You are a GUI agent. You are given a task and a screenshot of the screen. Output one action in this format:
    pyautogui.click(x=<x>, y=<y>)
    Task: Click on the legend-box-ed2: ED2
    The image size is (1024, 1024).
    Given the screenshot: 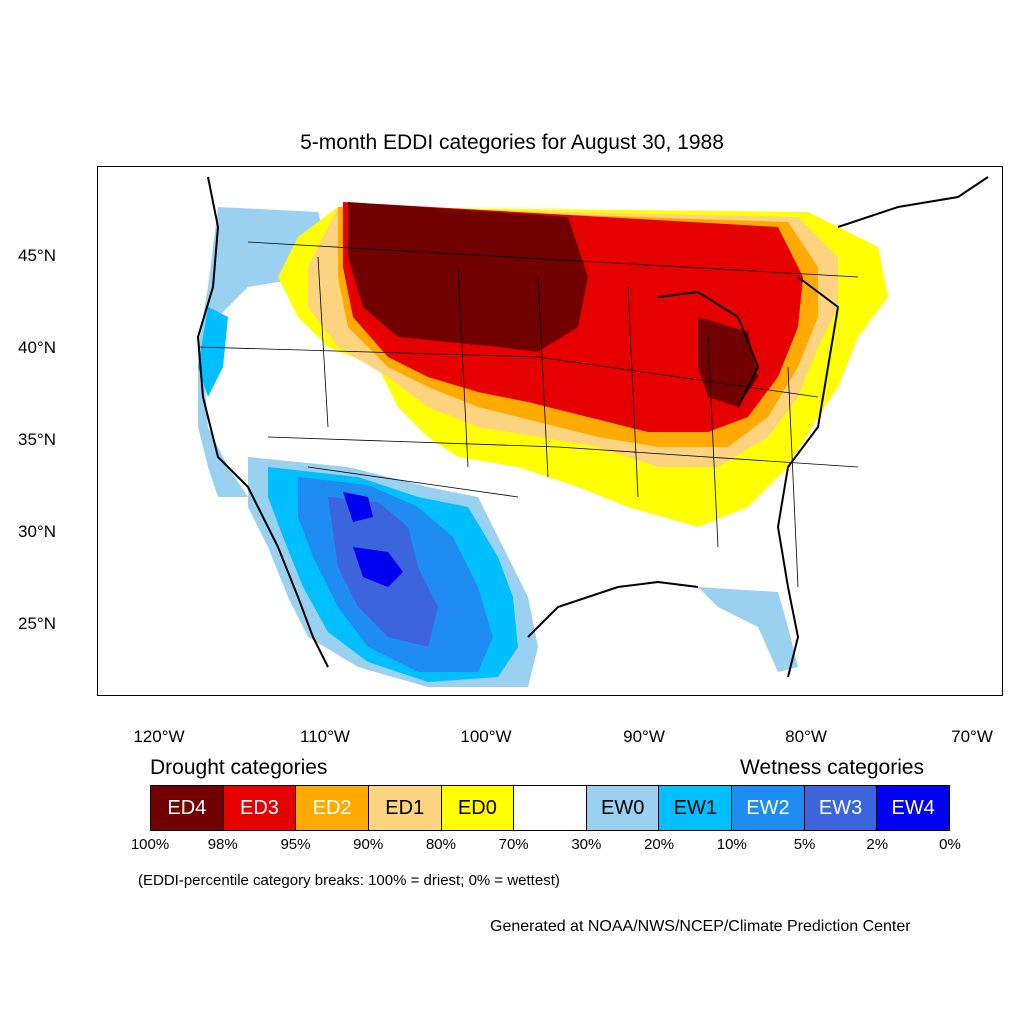 What is the action you would take?
    pyautogui.click(x=332, y=808)
    